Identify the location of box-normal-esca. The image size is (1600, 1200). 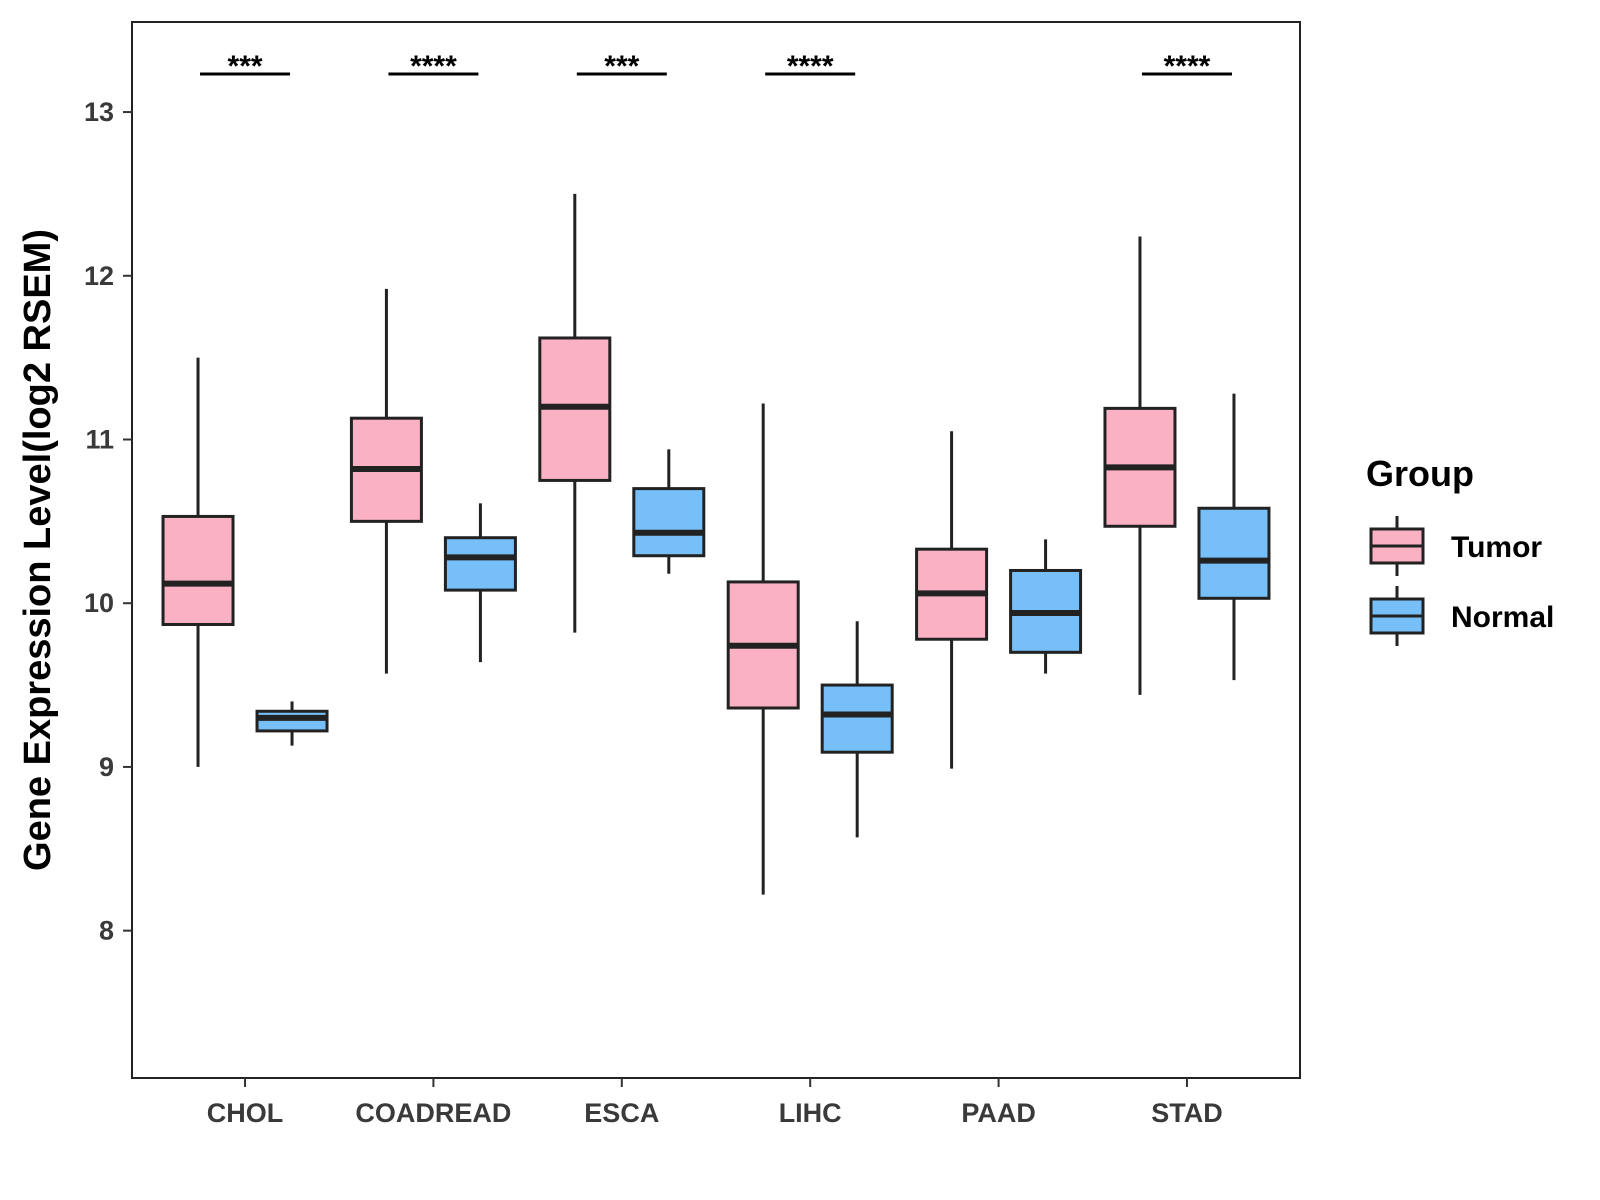
(669, 511).